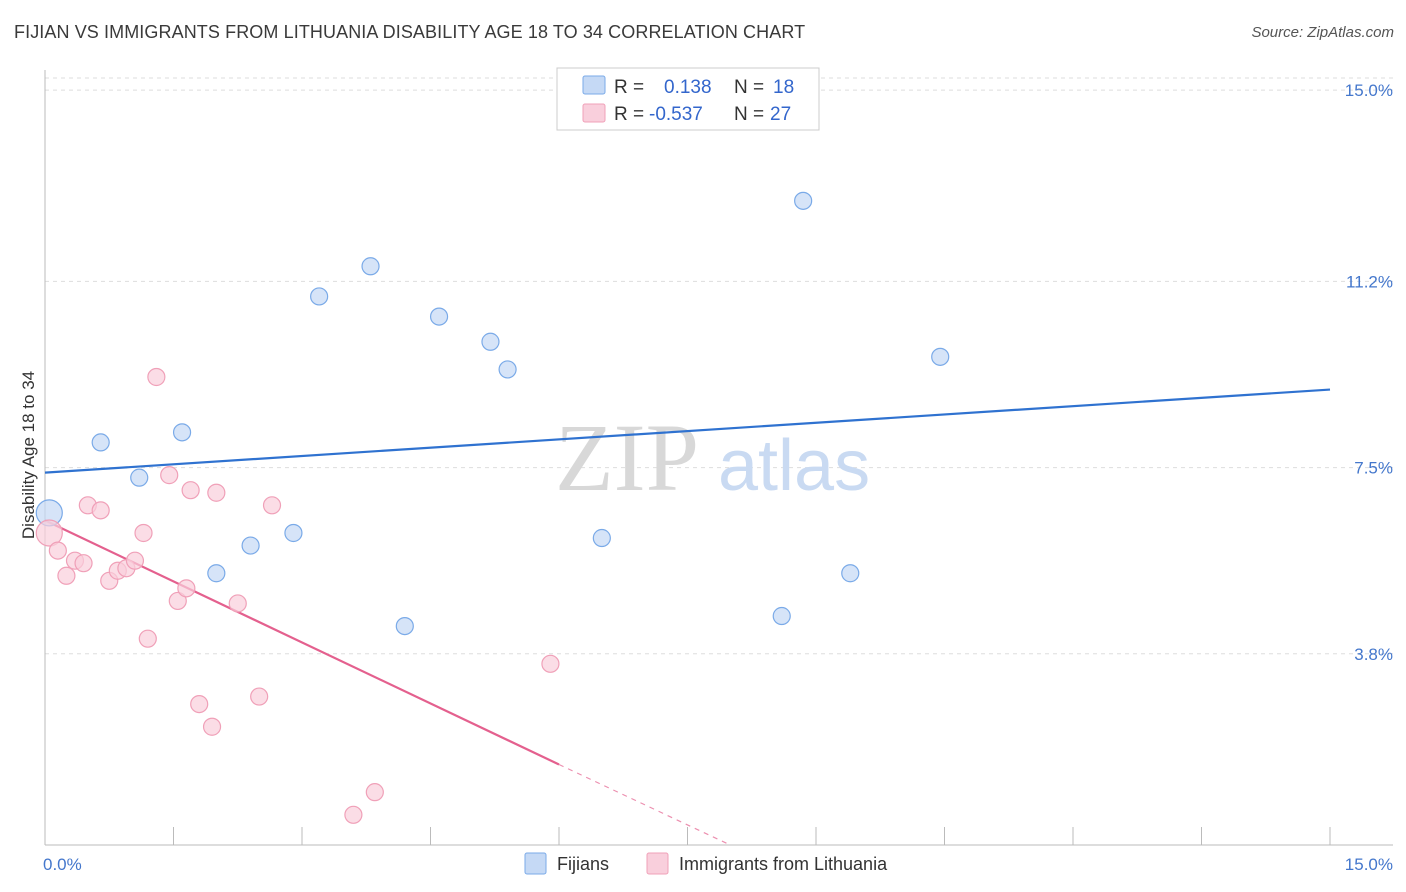 Image resolution: width=1406 pixels, height=892 pixels. I want to click on y-tick-label-2: 11.2%, so click(1369, 281).